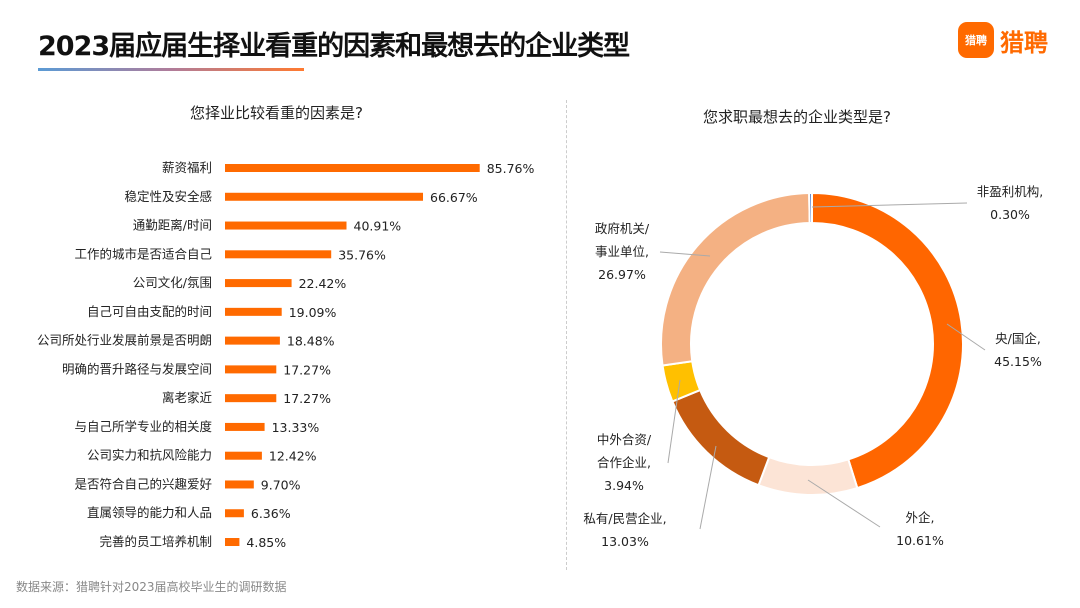  What do you see at coordinates (171, 69) in the screenshot?
I see `title-underline` at bounding box center [171, 69].